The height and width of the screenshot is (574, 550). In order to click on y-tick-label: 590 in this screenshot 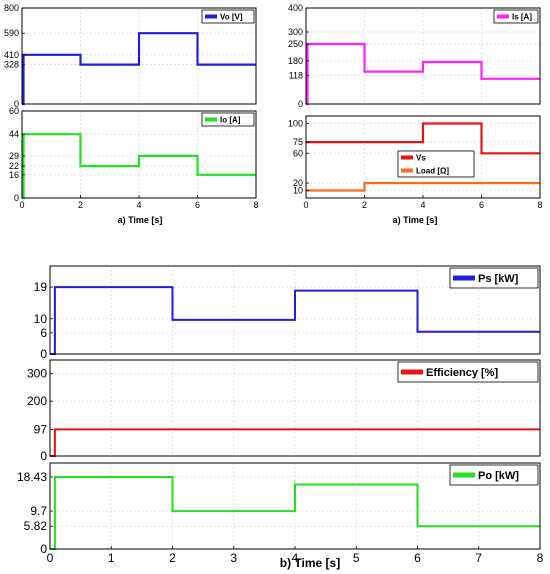, I will do `click(11, 33)`.